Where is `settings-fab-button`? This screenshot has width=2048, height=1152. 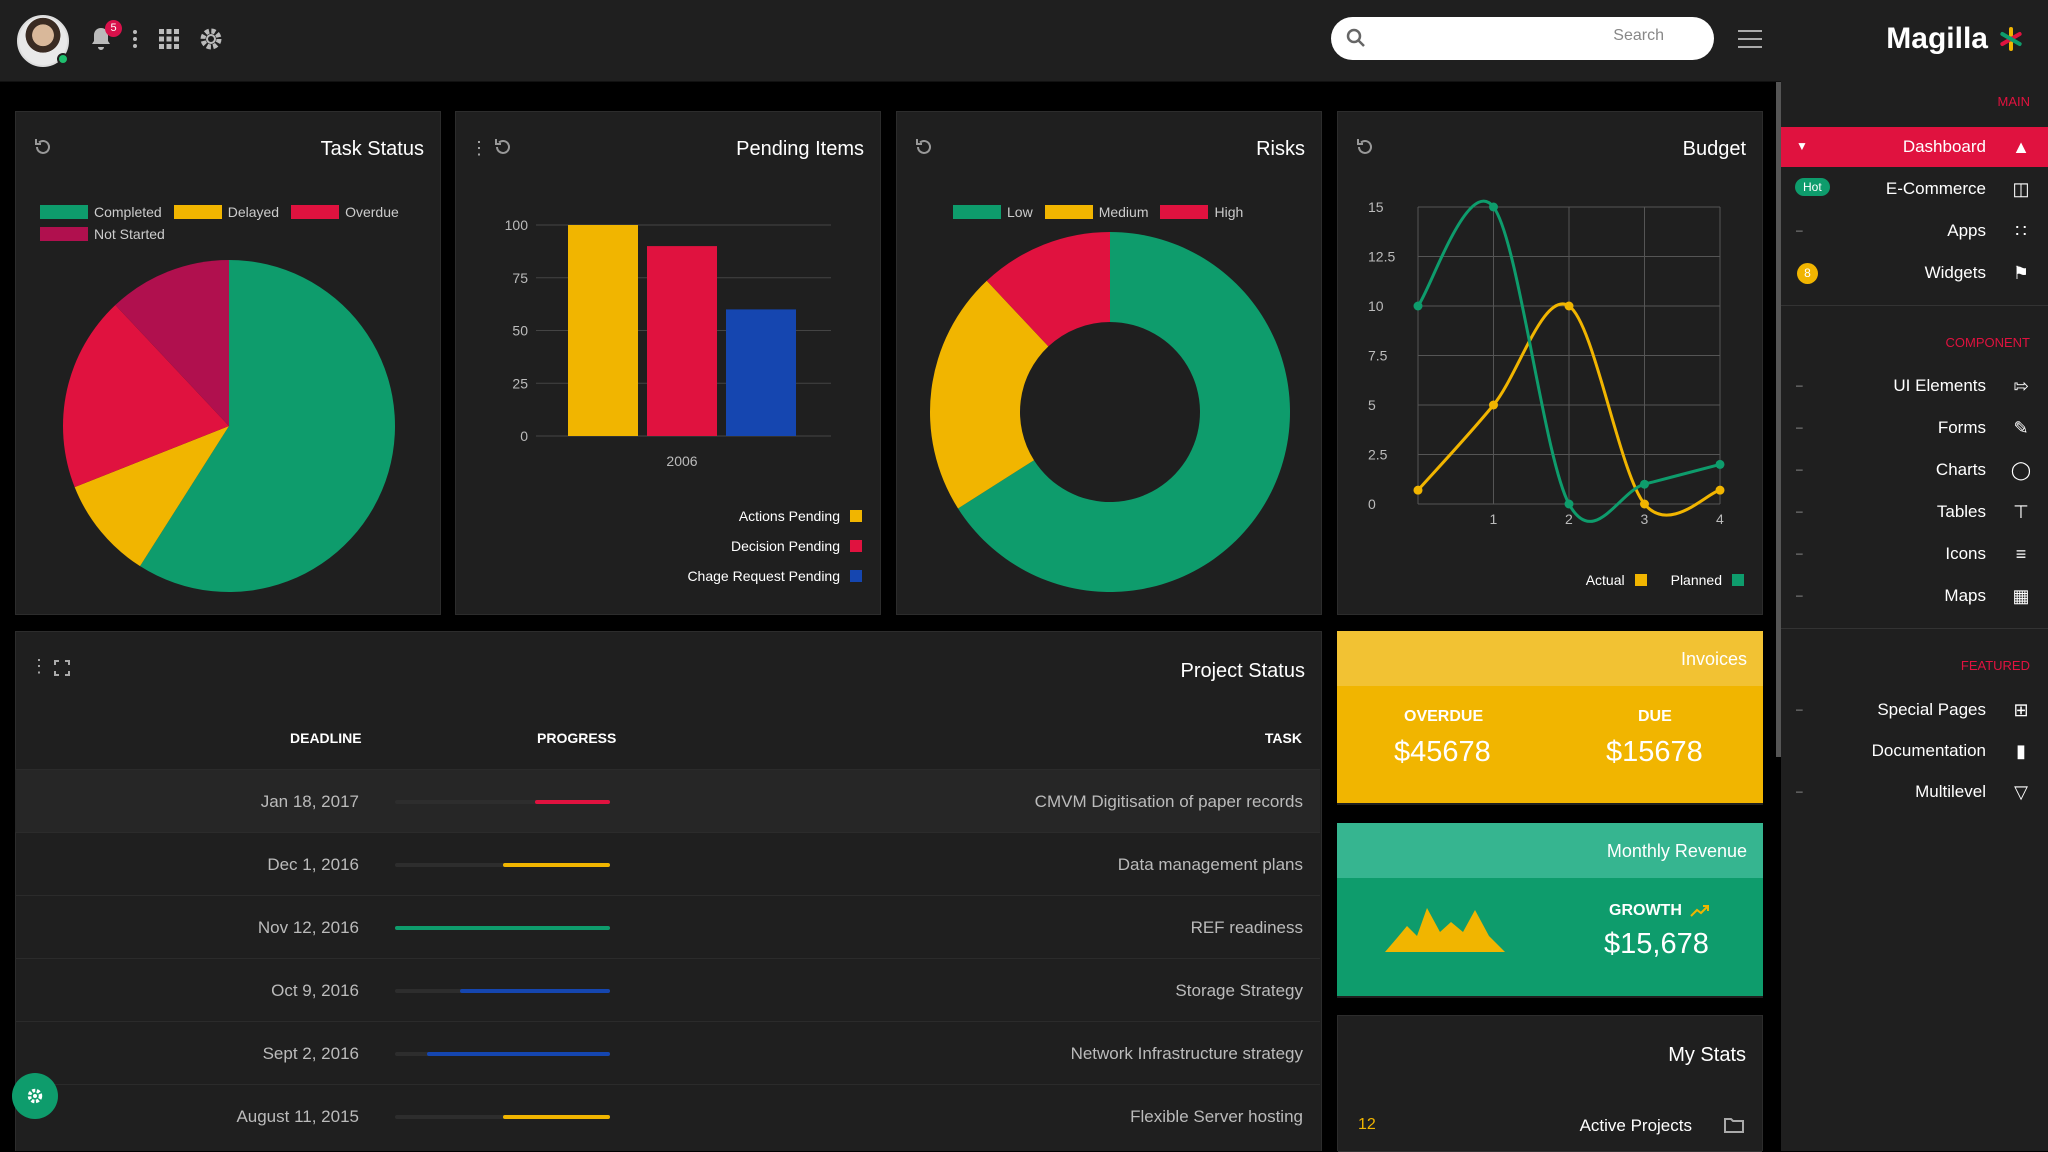
settings-fab-button is located at coordinates (35, 1096).